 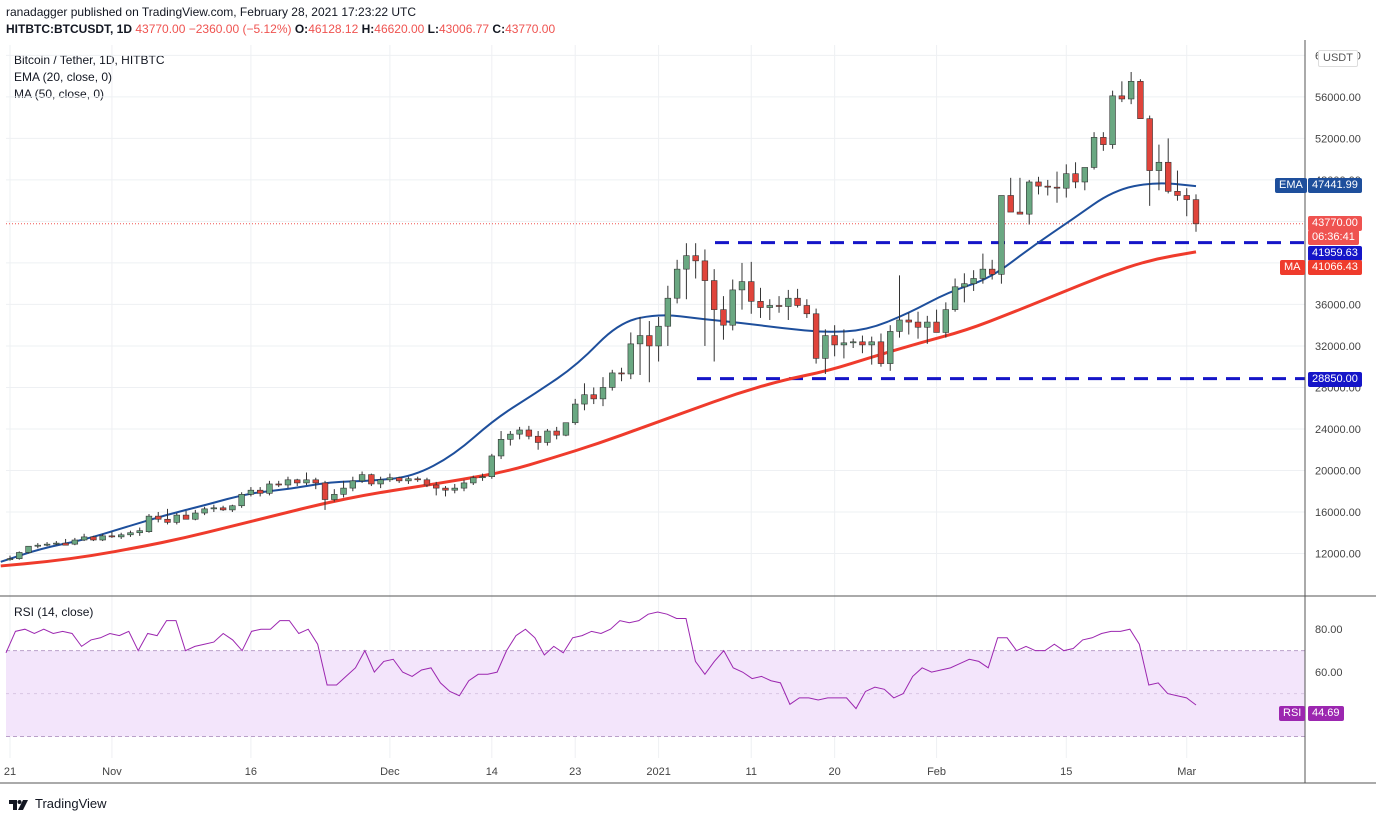 What do you see at coordinates (1338, 58) in the screenshot?
I see `currency-label: USDT` at bounding box center [1338, 58].